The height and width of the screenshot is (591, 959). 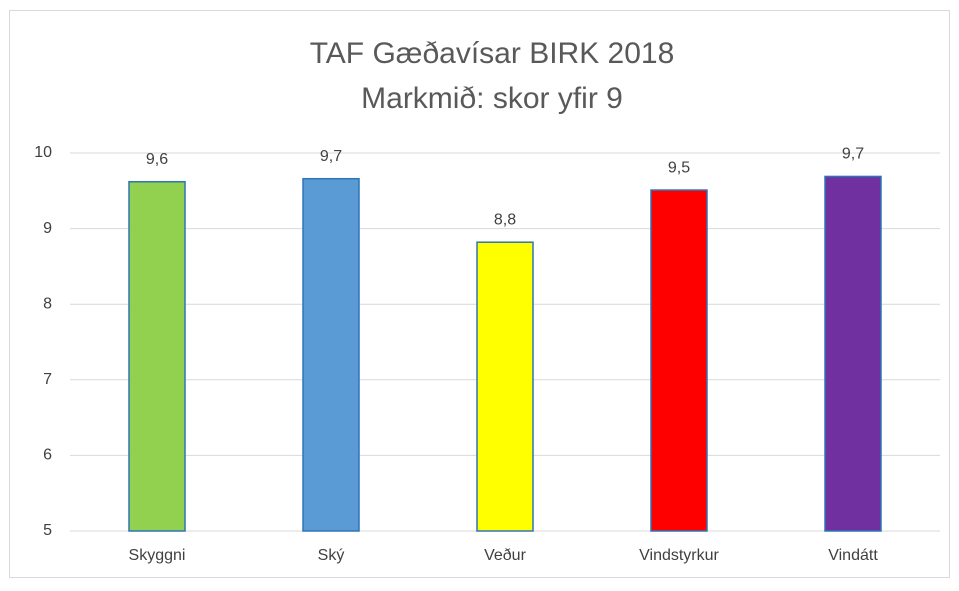 What do you see at coordinates (47, 228) in the screenshot?
I see `y-tick-label: 9` at bounding box center [47, 228].